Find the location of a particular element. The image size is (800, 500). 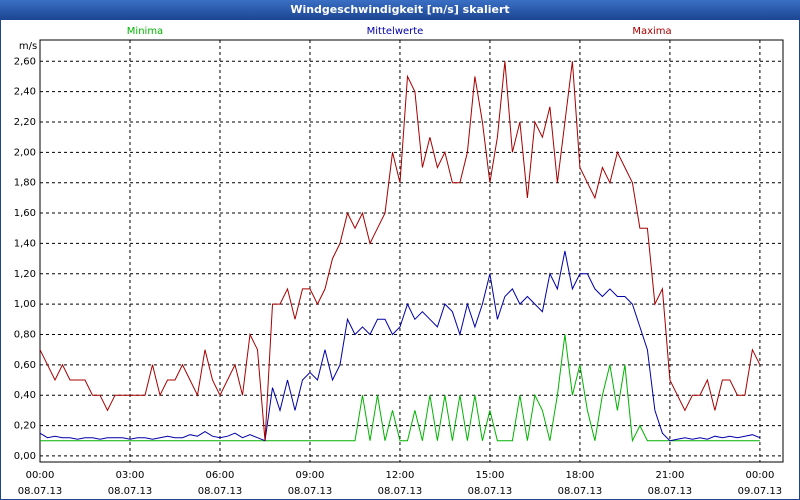

y-tick-label: 1,00 is located at coordinates (25, 304).